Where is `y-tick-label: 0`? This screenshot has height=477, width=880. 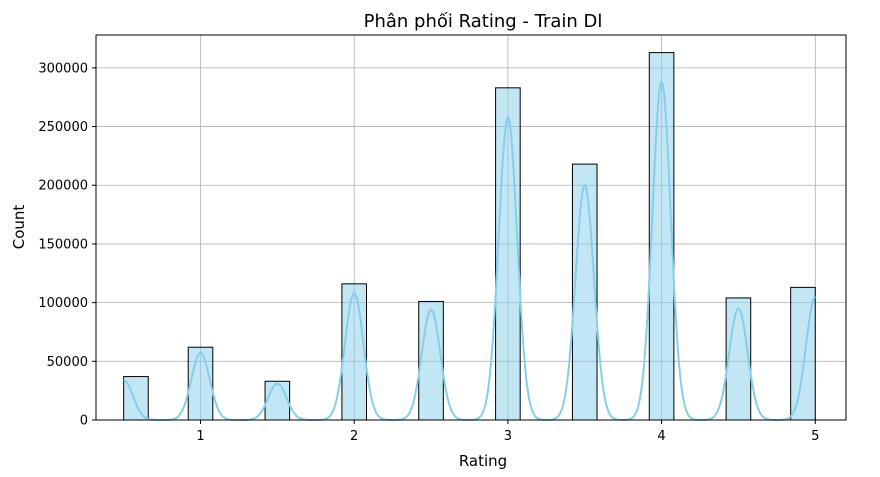 y-tick-label: 0 is located at coordinates (84, 421).